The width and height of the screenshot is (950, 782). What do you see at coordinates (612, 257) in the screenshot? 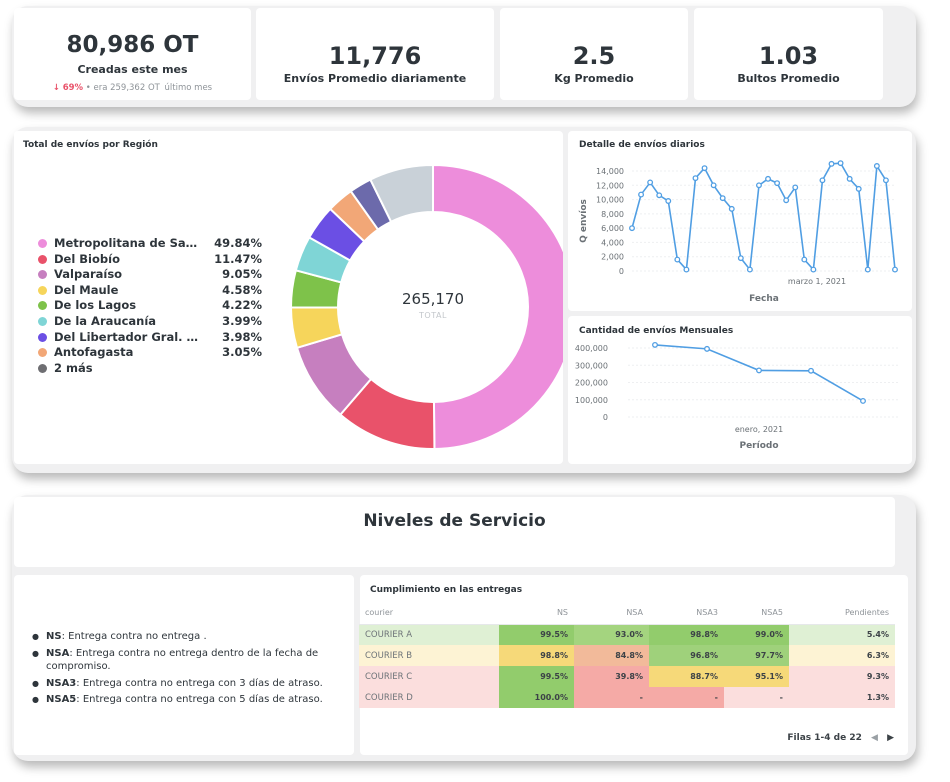
I see `y-tick-label: 2,000` at bounding box center [612, 257].